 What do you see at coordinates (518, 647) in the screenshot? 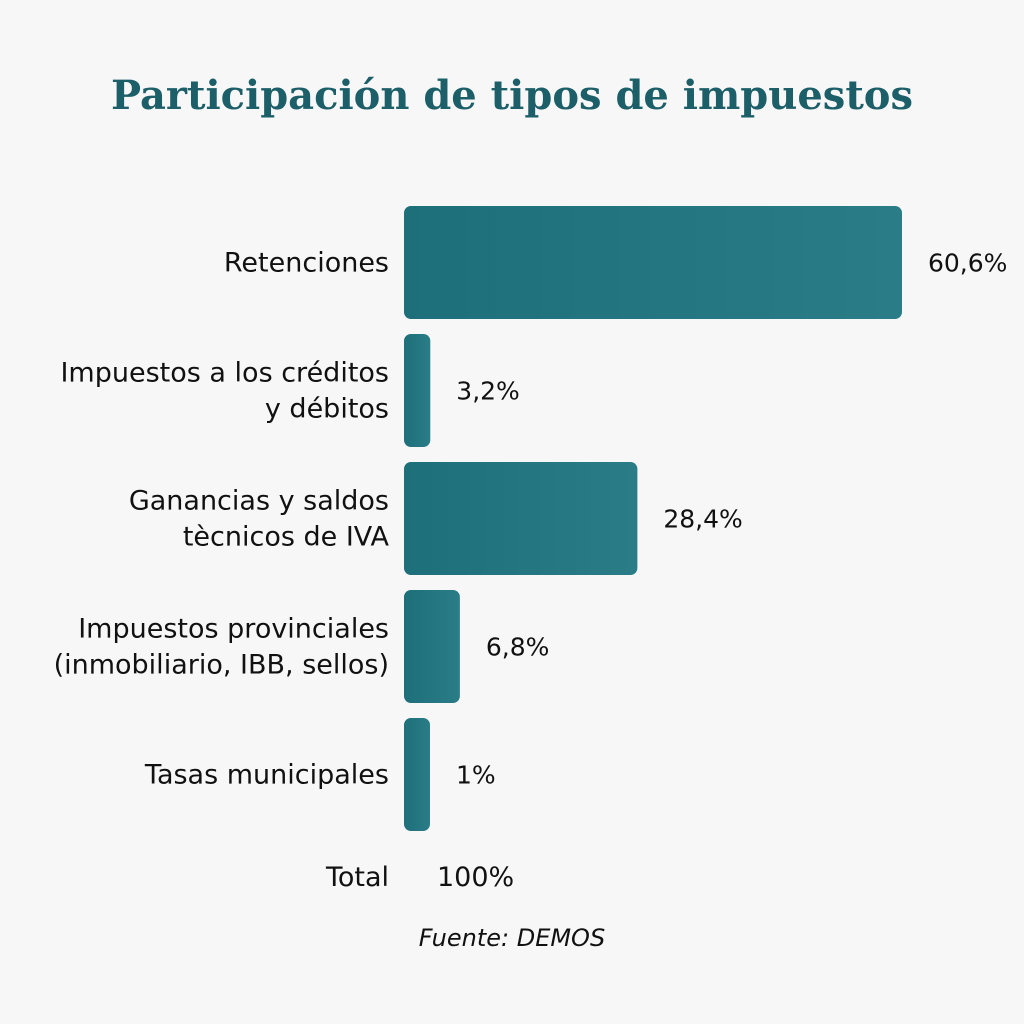
I see `value-label-4: 6,8%` at bounding box center [518, 647].